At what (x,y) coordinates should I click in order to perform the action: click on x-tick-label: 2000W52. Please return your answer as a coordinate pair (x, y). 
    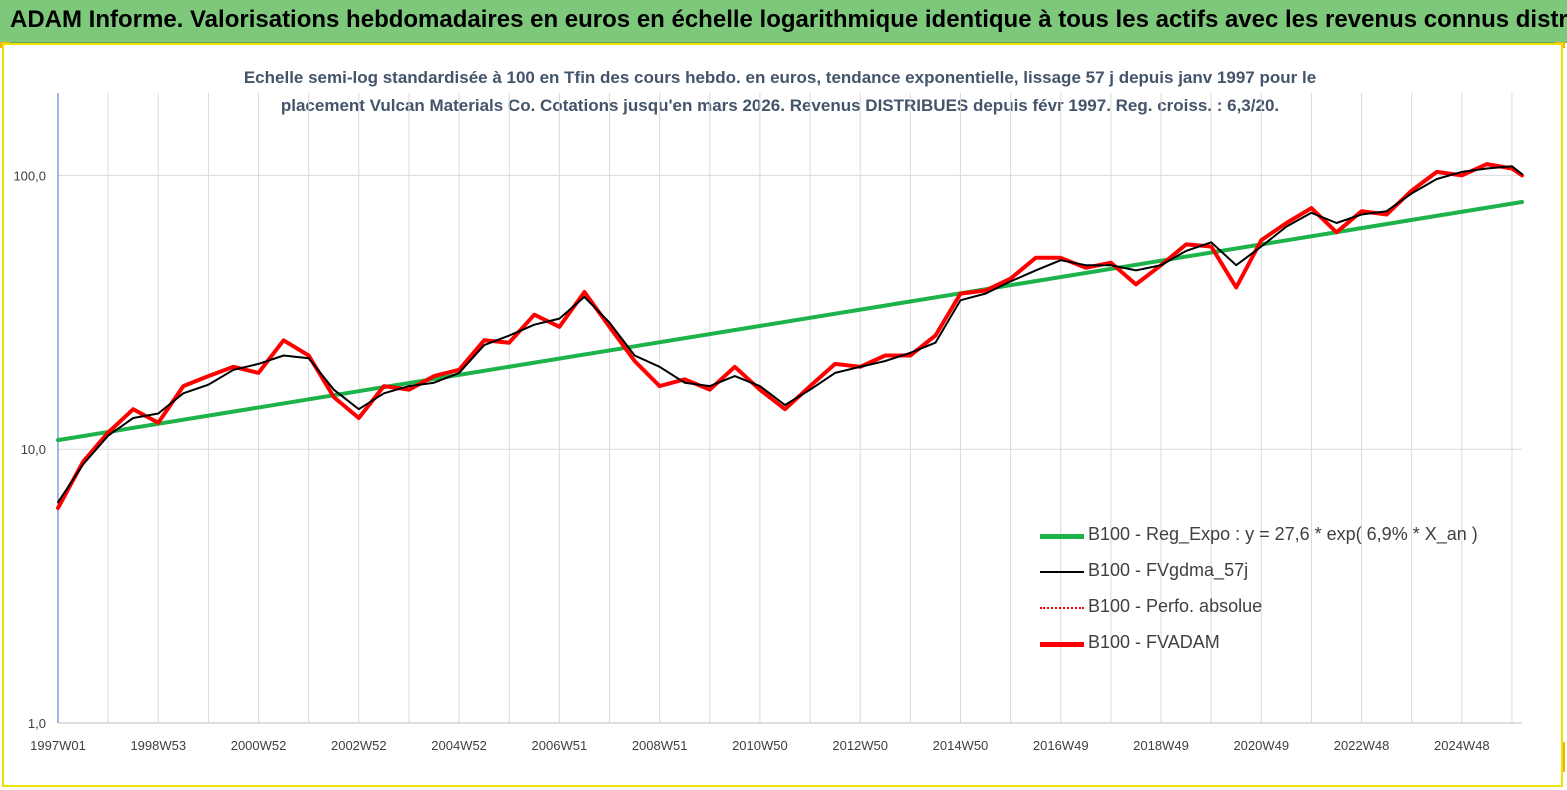
    Looking at the image, I should click on (259, 745).